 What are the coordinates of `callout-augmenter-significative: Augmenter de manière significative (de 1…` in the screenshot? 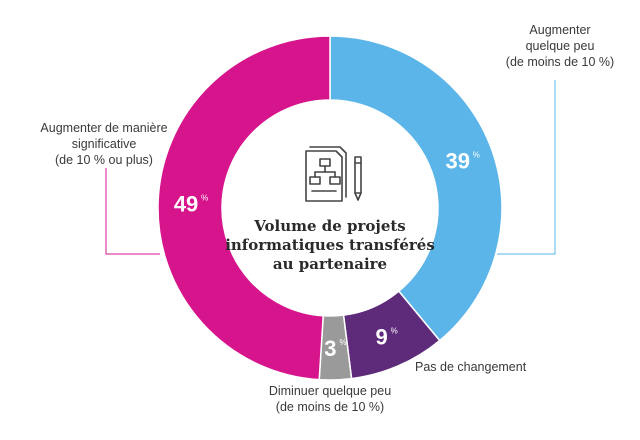 It's located at (104, 144).